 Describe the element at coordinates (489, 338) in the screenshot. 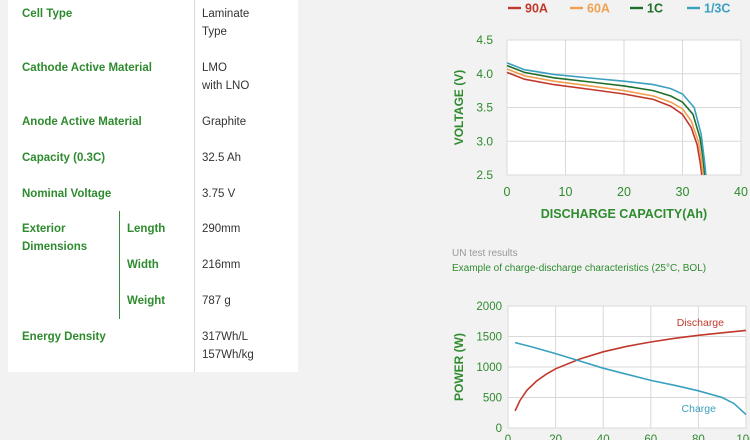

I see `chart2-y-tick-label: 1500` at that location.